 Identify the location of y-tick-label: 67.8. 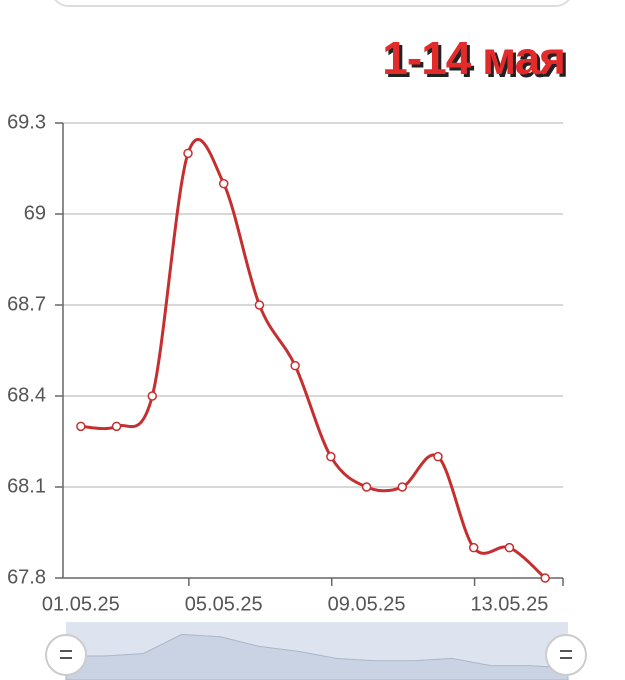
(26, 577).